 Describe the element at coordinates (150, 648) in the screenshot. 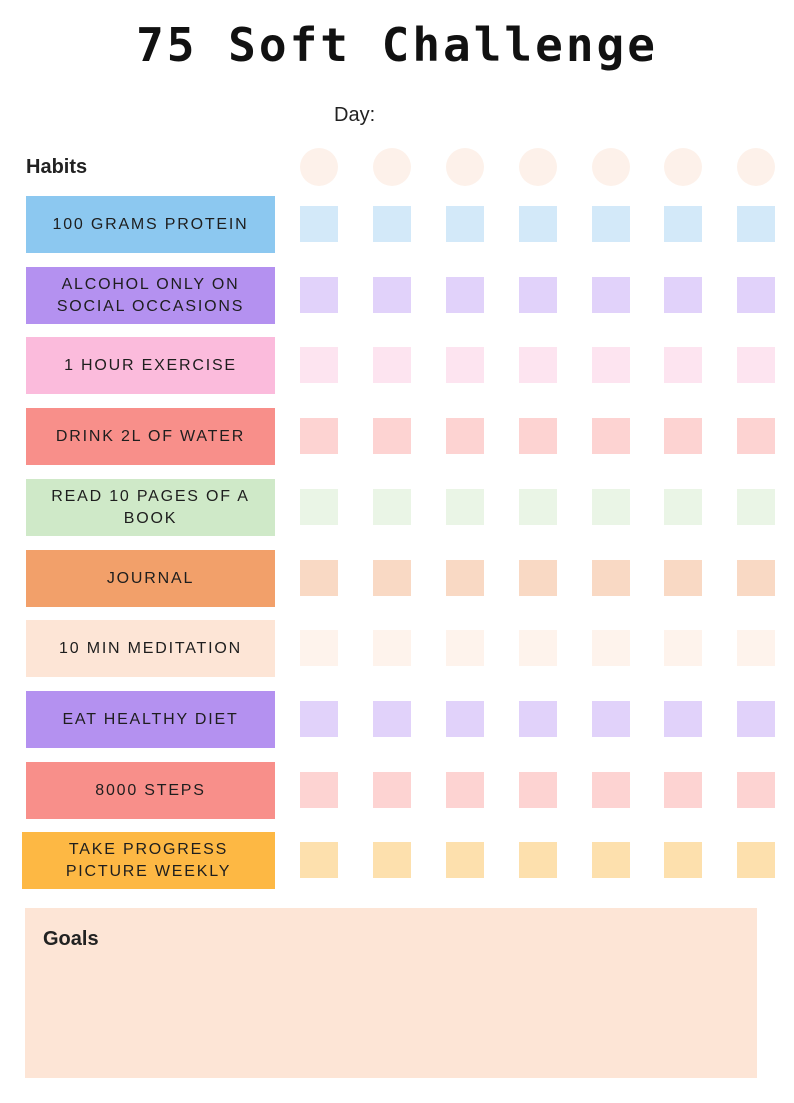

I see `habit-label: 10 MIN MEDITATION` at that location.